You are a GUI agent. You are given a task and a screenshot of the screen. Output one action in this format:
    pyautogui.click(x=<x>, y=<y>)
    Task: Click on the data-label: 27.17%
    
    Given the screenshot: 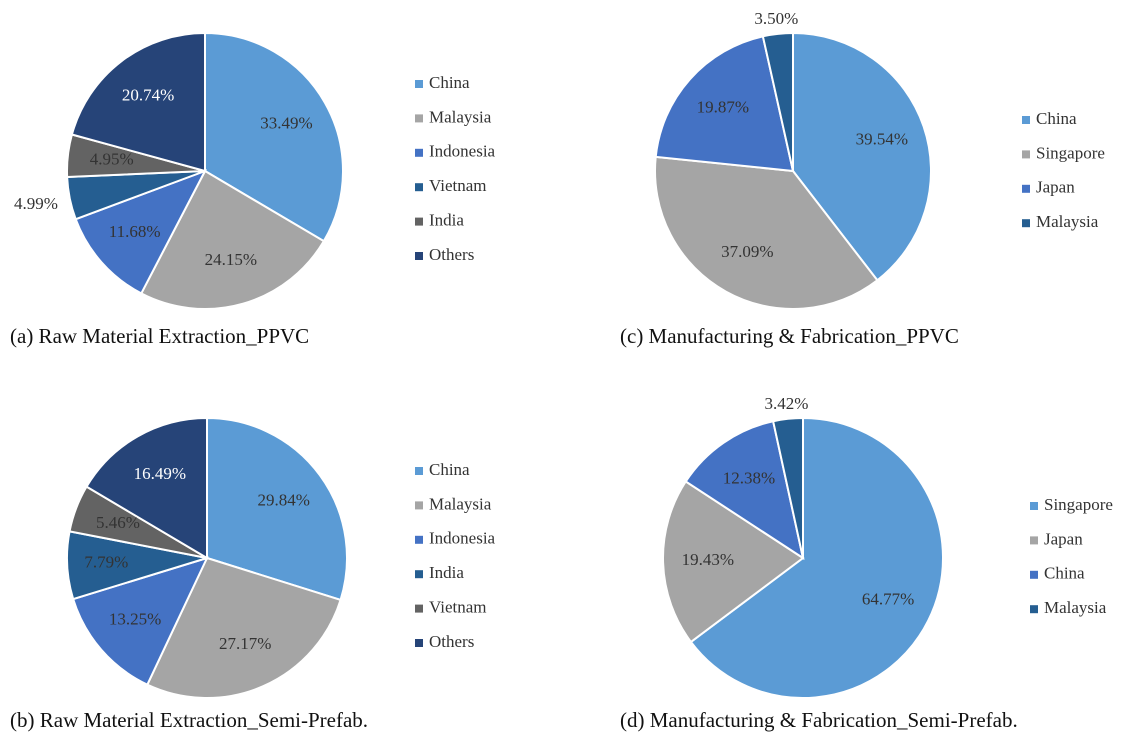 What is the action you would take?
    pyautogui.click(x=245, y=643)
    